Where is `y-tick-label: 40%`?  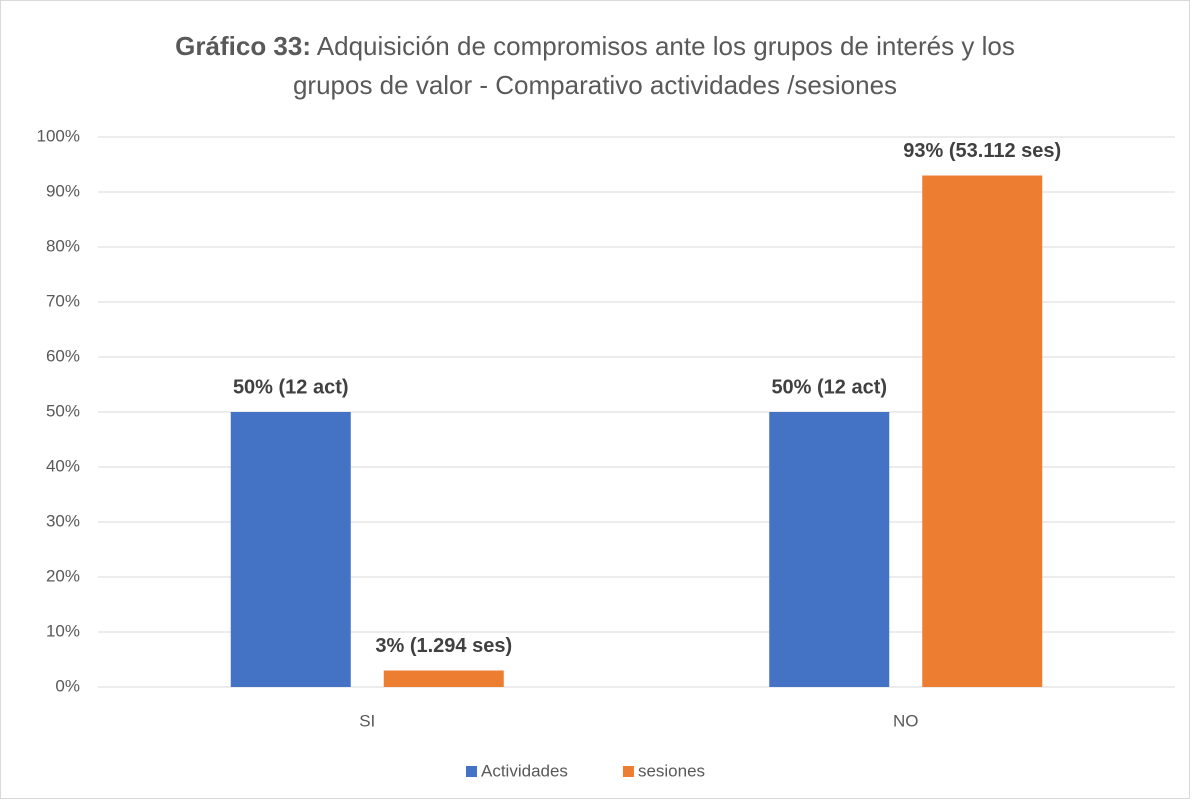 y-tick-label: 40% is located at coordinates (63, 465).